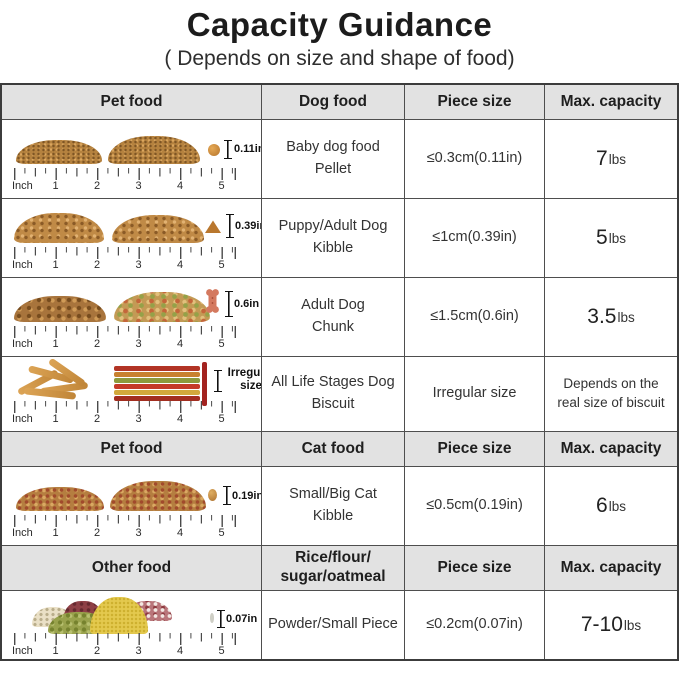 The image size is (679, 673). I want to click on food-name: Puppy/Adult Dog Kibble, so click(333, 238).